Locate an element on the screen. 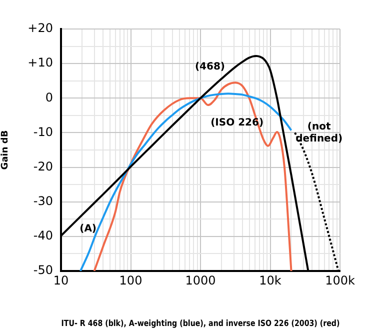  y-tick-label: -30 is located at coordinates (43, 201).